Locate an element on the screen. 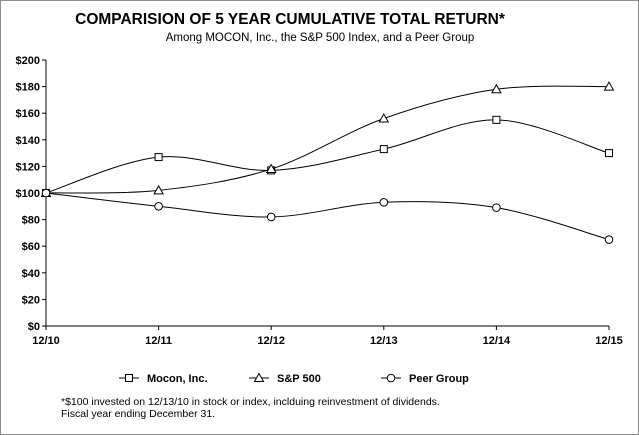 This screenshot has width=639, height=435. x-tick-label: 12/12 is located at coordinates (271, 341).